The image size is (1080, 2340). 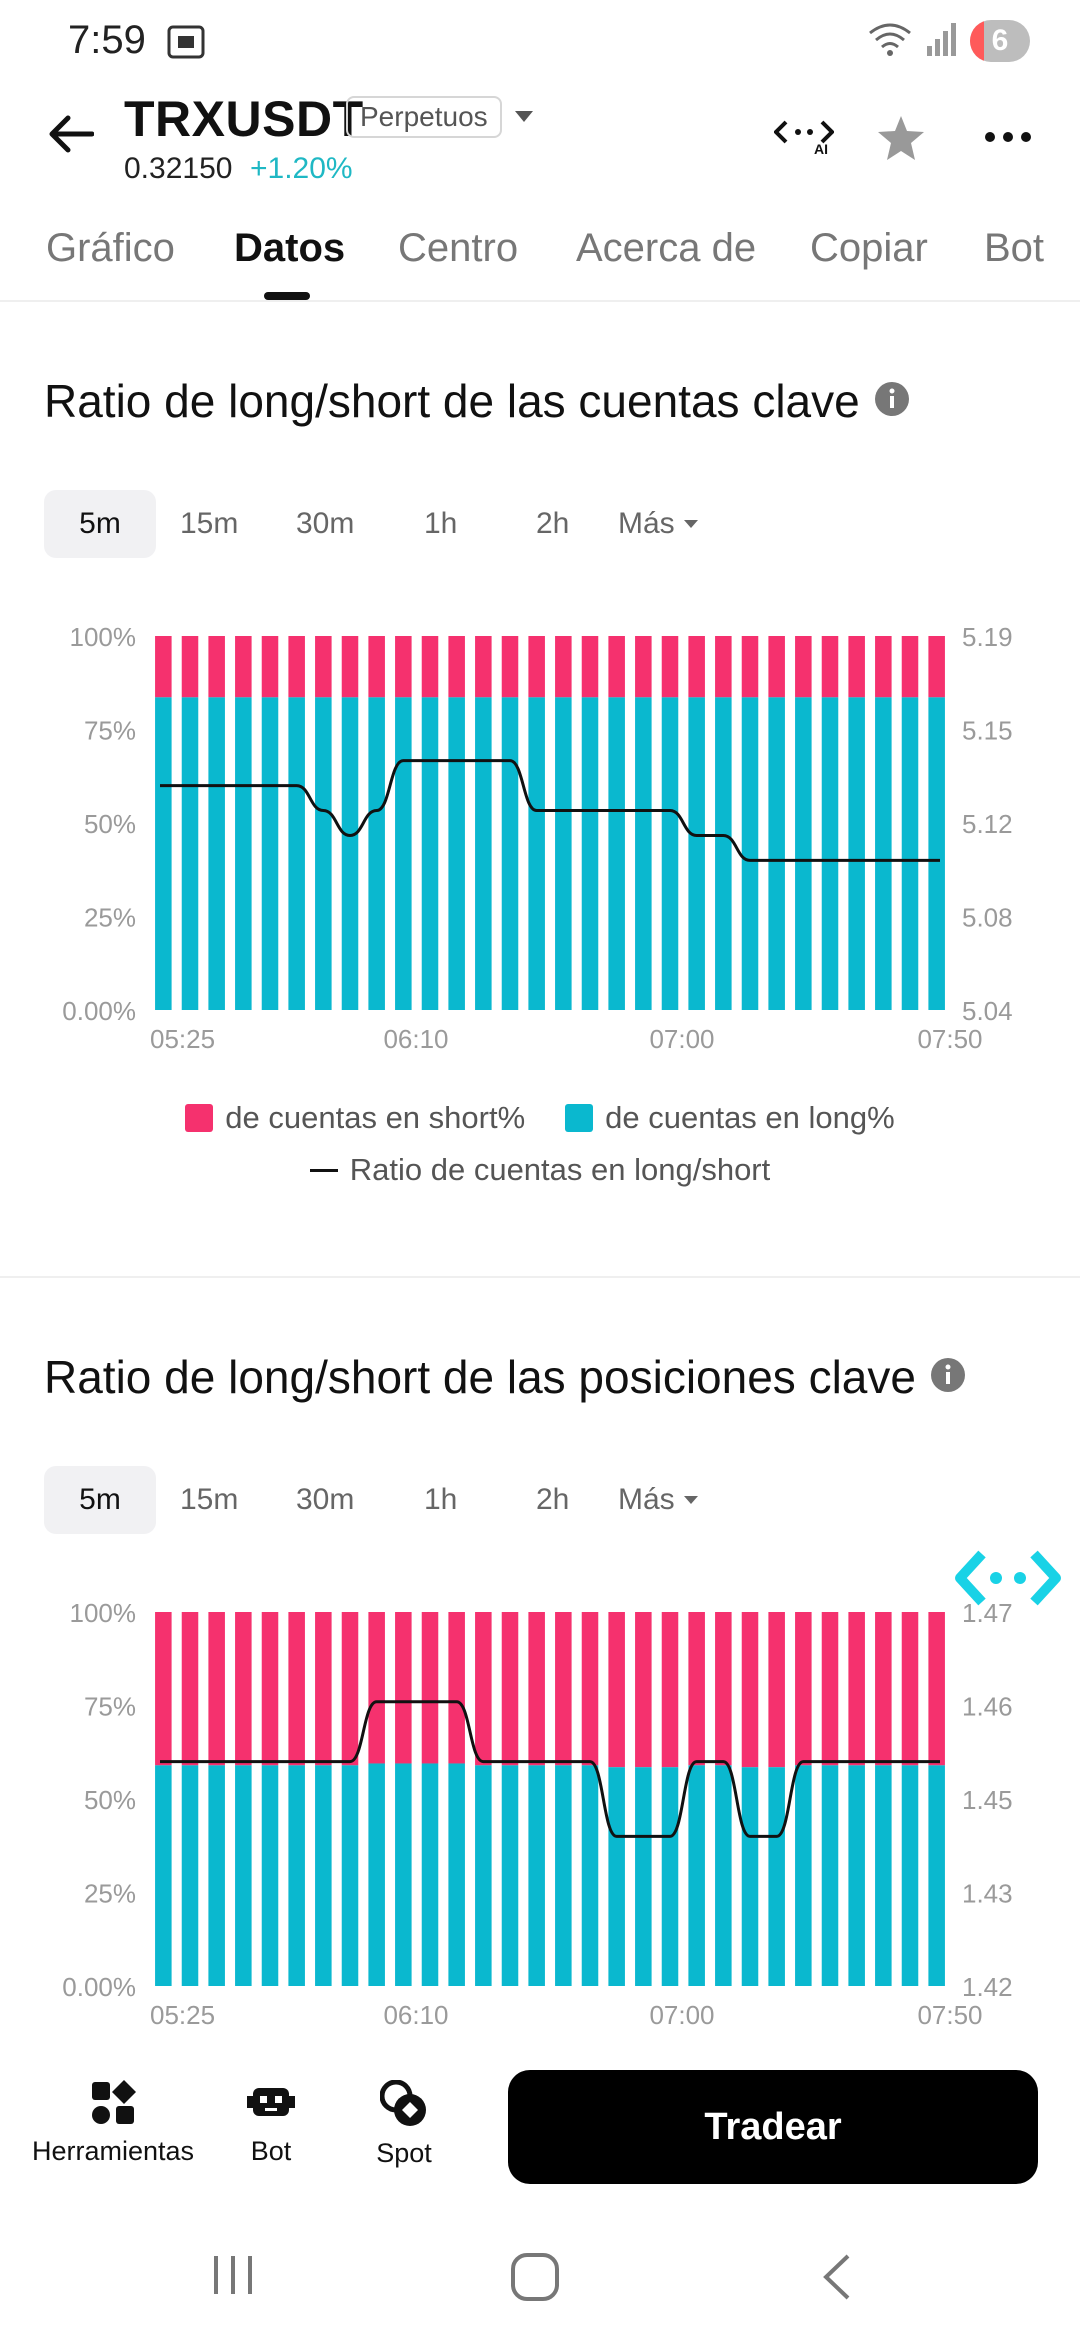 What do you see at coordinates (404, 2124) in the screenshot?
I see `spot-button: Spot` at bounding box center [404, 2124].